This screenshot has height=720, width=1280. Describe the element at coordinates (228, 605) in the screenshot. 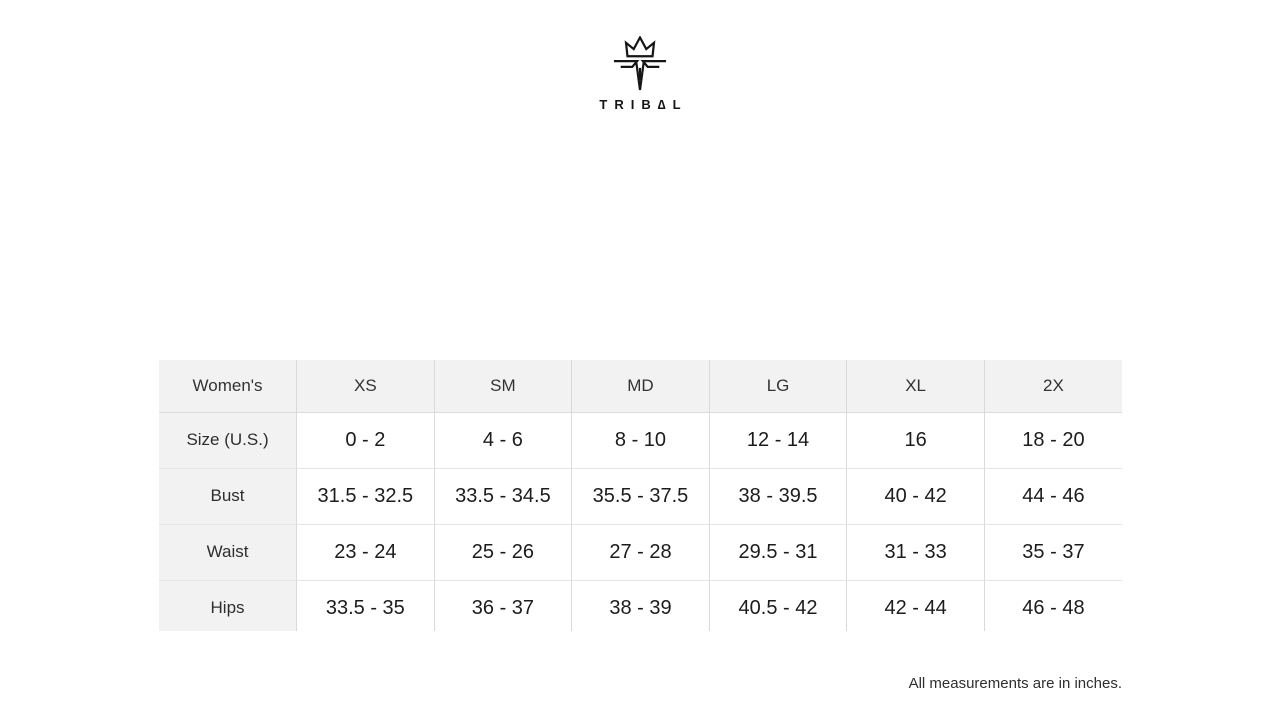

I see `row-label: Hips` at that location.